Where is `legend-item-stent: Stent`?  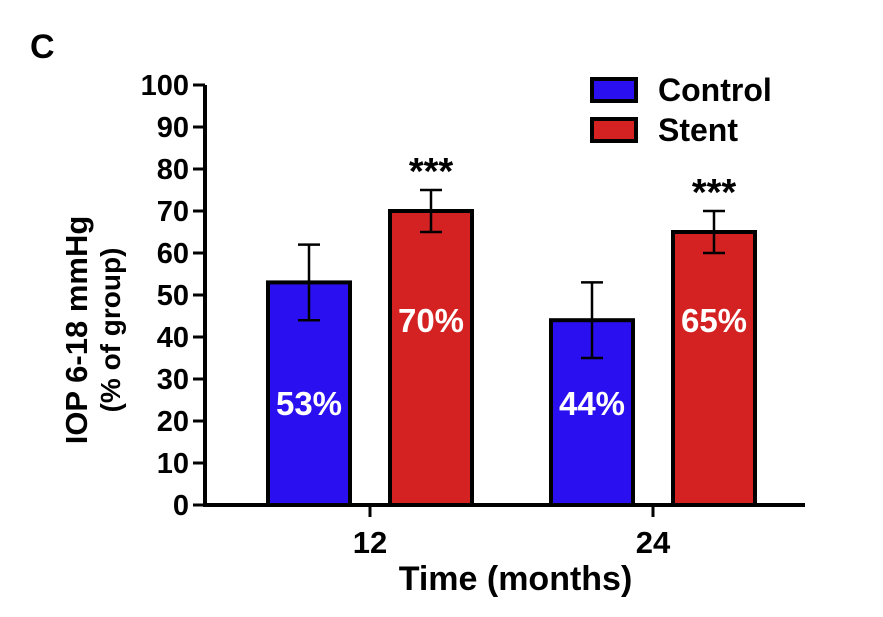
legend-item-stent: Stent is located at coordinates (681, 130).